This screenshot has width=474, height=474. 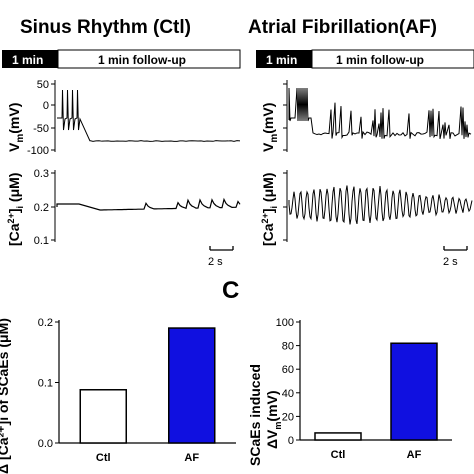 I want to click on ca-axis-af, so click(x=285, y=206).